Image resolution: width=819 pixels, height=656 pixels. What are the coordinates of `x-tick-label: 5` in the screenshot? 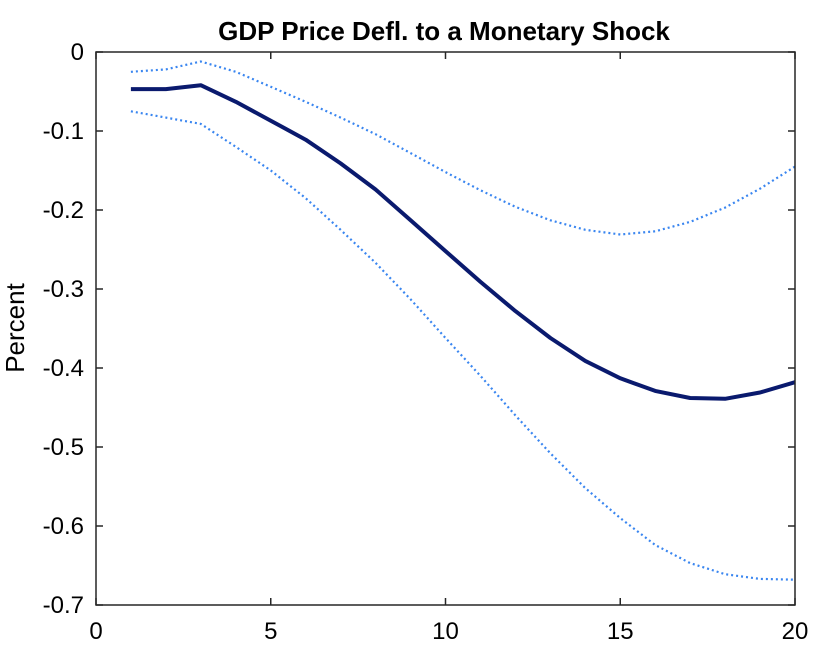 It's located at (270, 631).